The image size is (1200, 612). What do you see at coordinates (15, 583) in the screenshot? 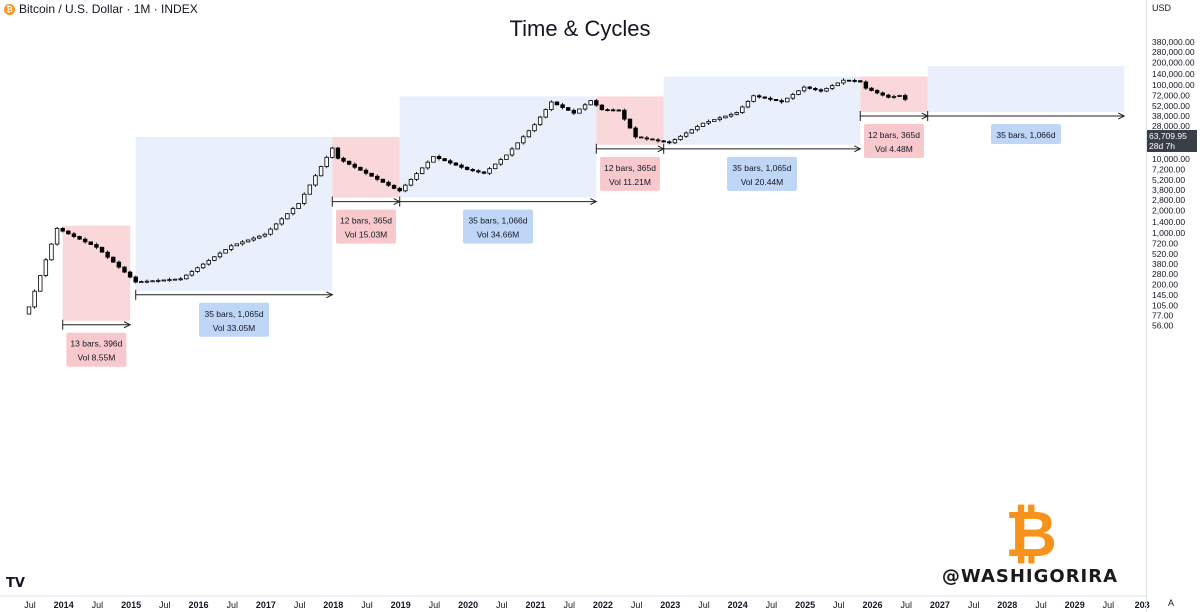
I see `tradingview-logo-icon: TV` at bounding box center [15, 583].